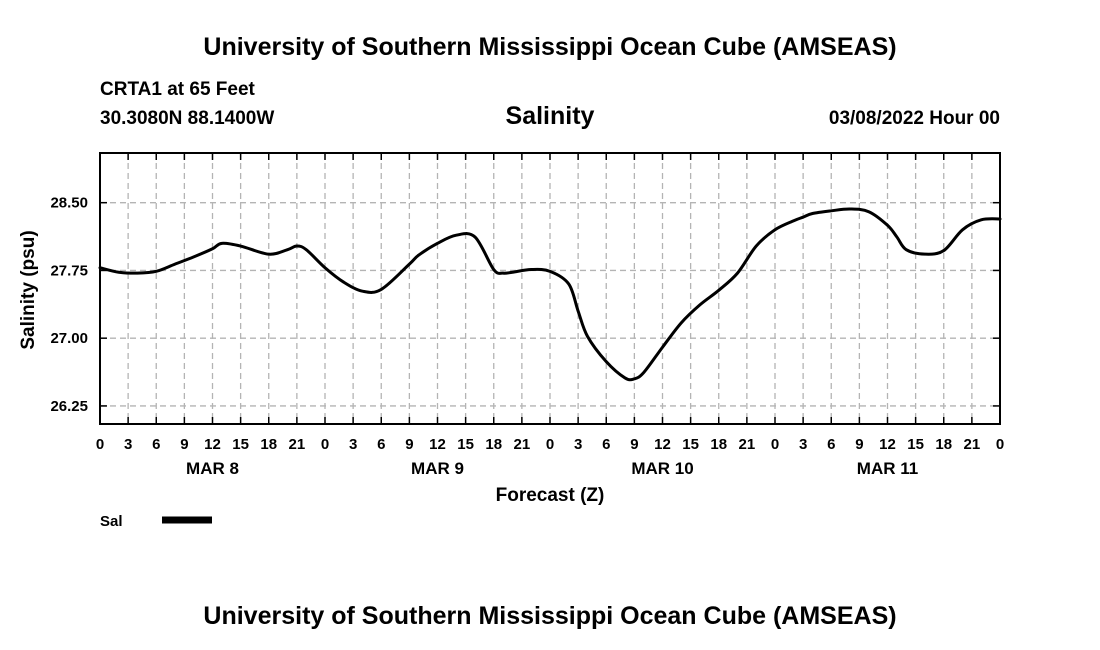  I want to click on location-label: 30.3080N 88.1400W, so click(187, 118).